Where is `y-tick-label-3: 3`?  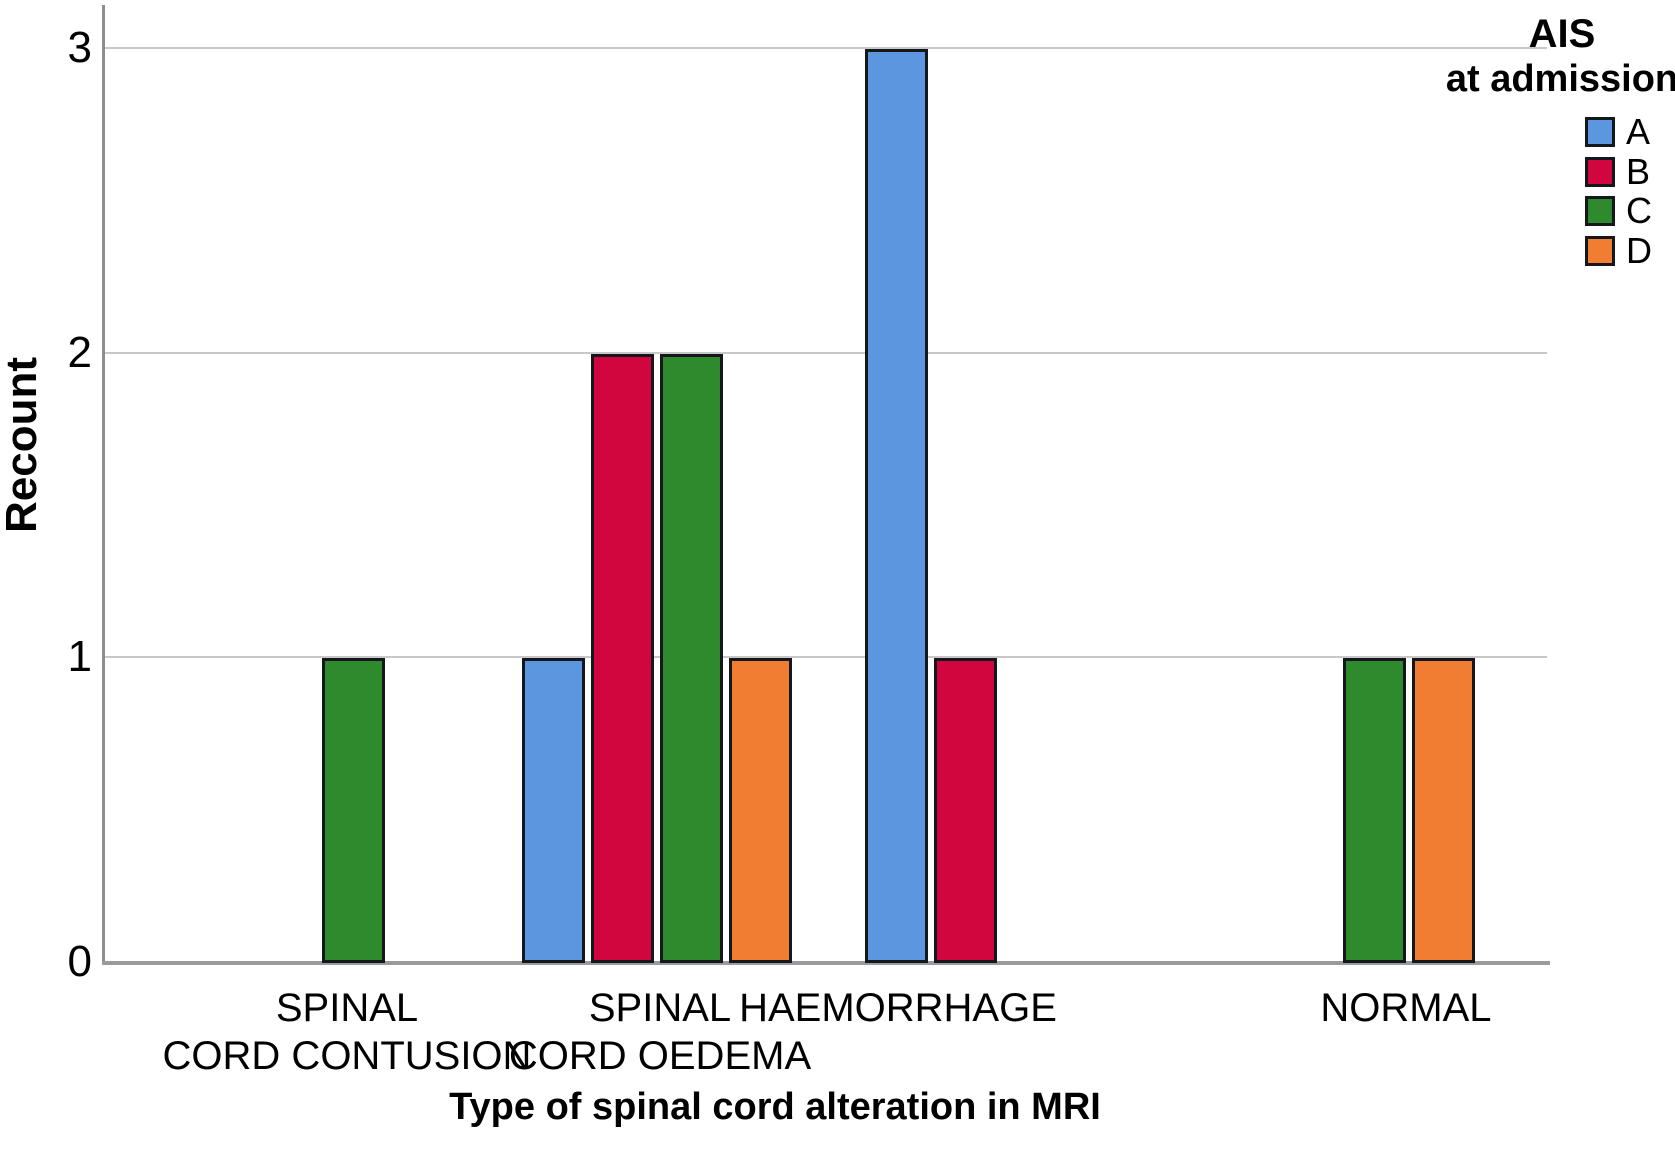 y-tick-label-3: 3 is located at coordinates (79, 47).